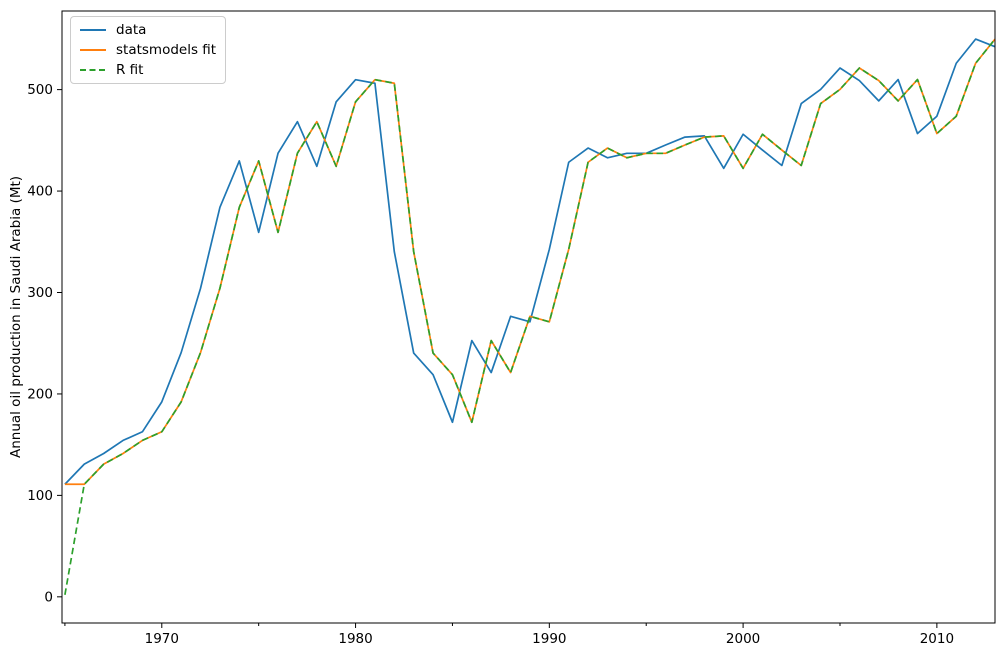  Describe the element at coordinates (148, 30) in the screenshot. I see `legend-item-data: data` at that location.